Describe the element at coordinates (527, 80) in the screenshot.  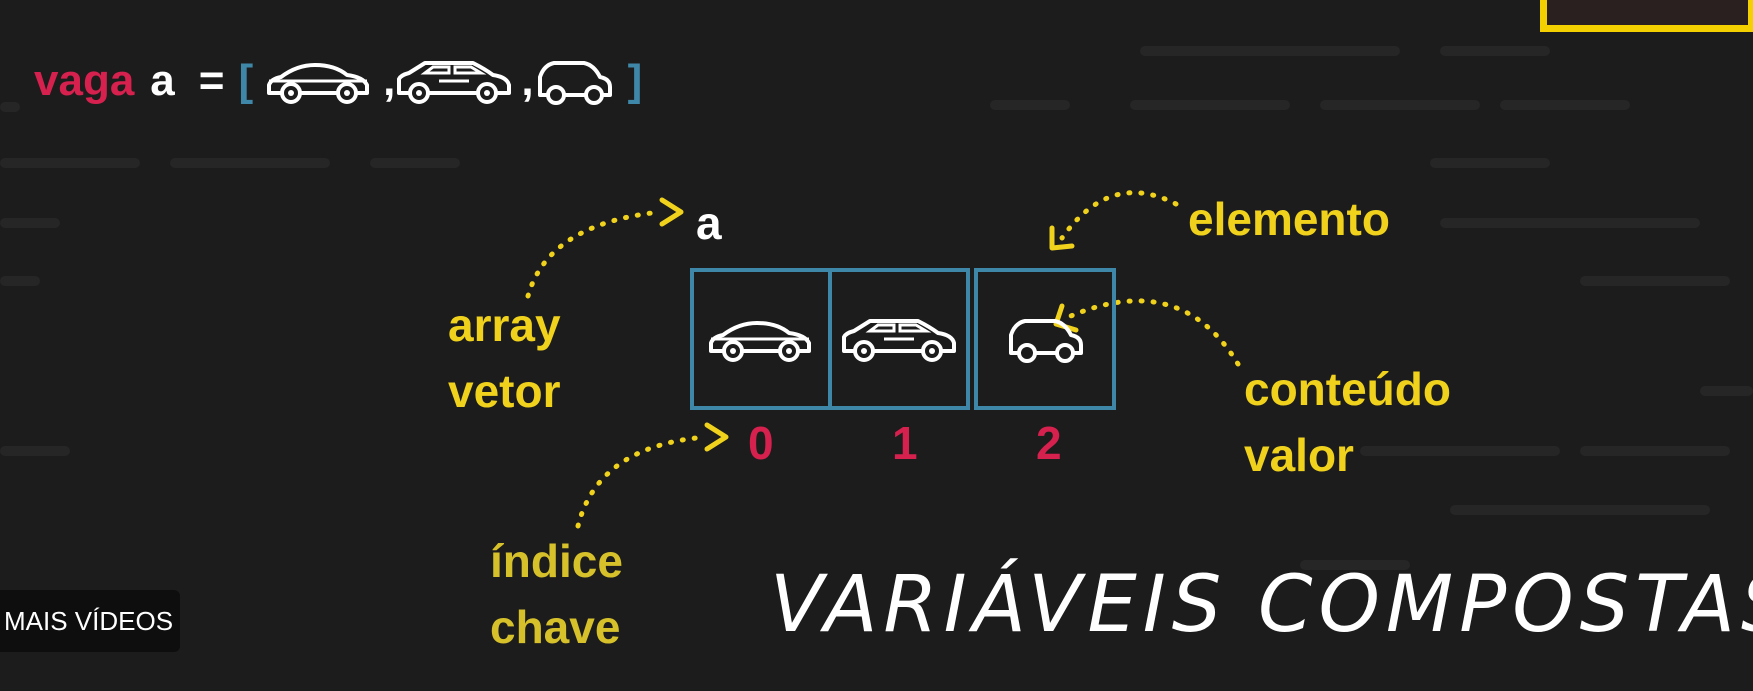
I see `comma-2: ,` at that location.